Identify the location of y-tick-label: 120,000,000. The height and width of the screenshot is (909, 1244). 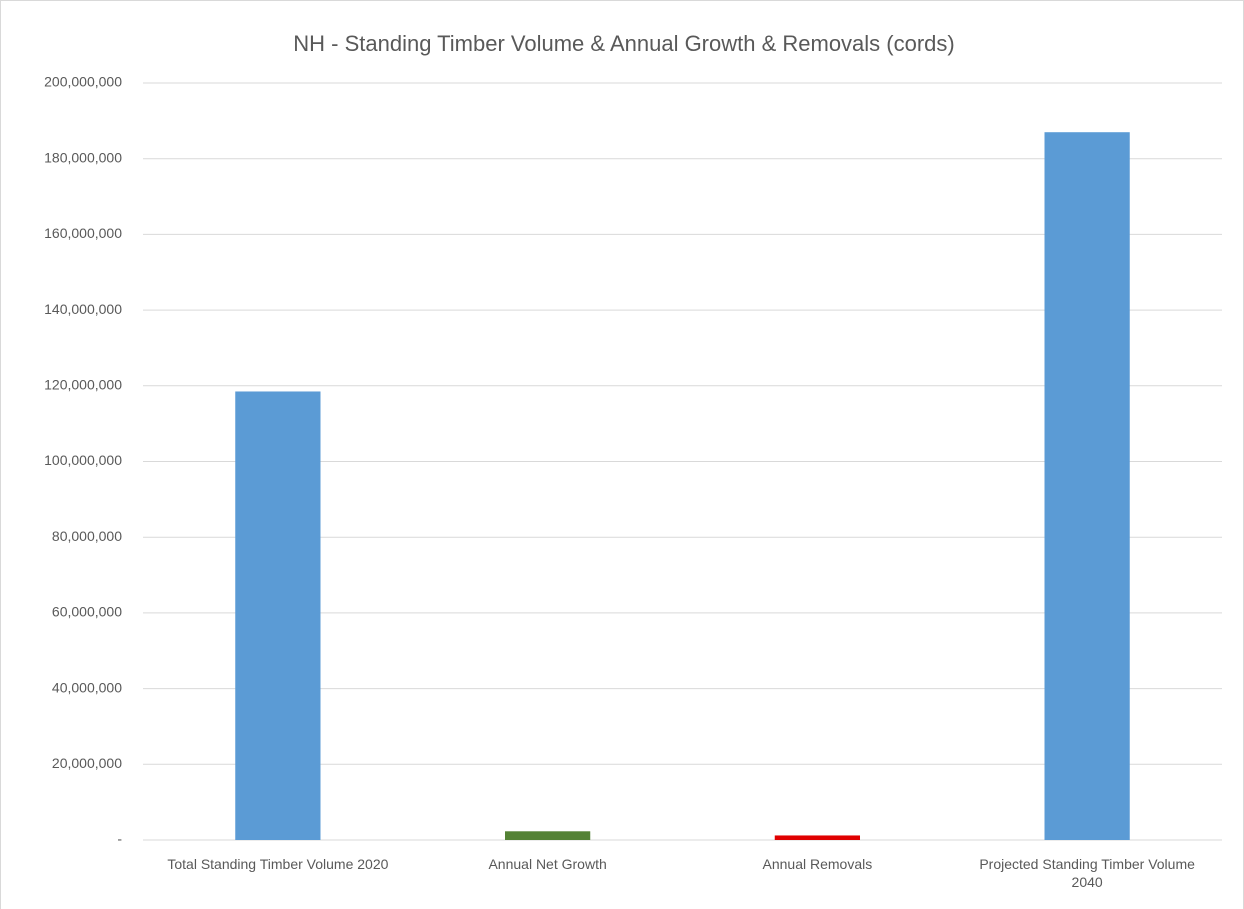
(83, 385).